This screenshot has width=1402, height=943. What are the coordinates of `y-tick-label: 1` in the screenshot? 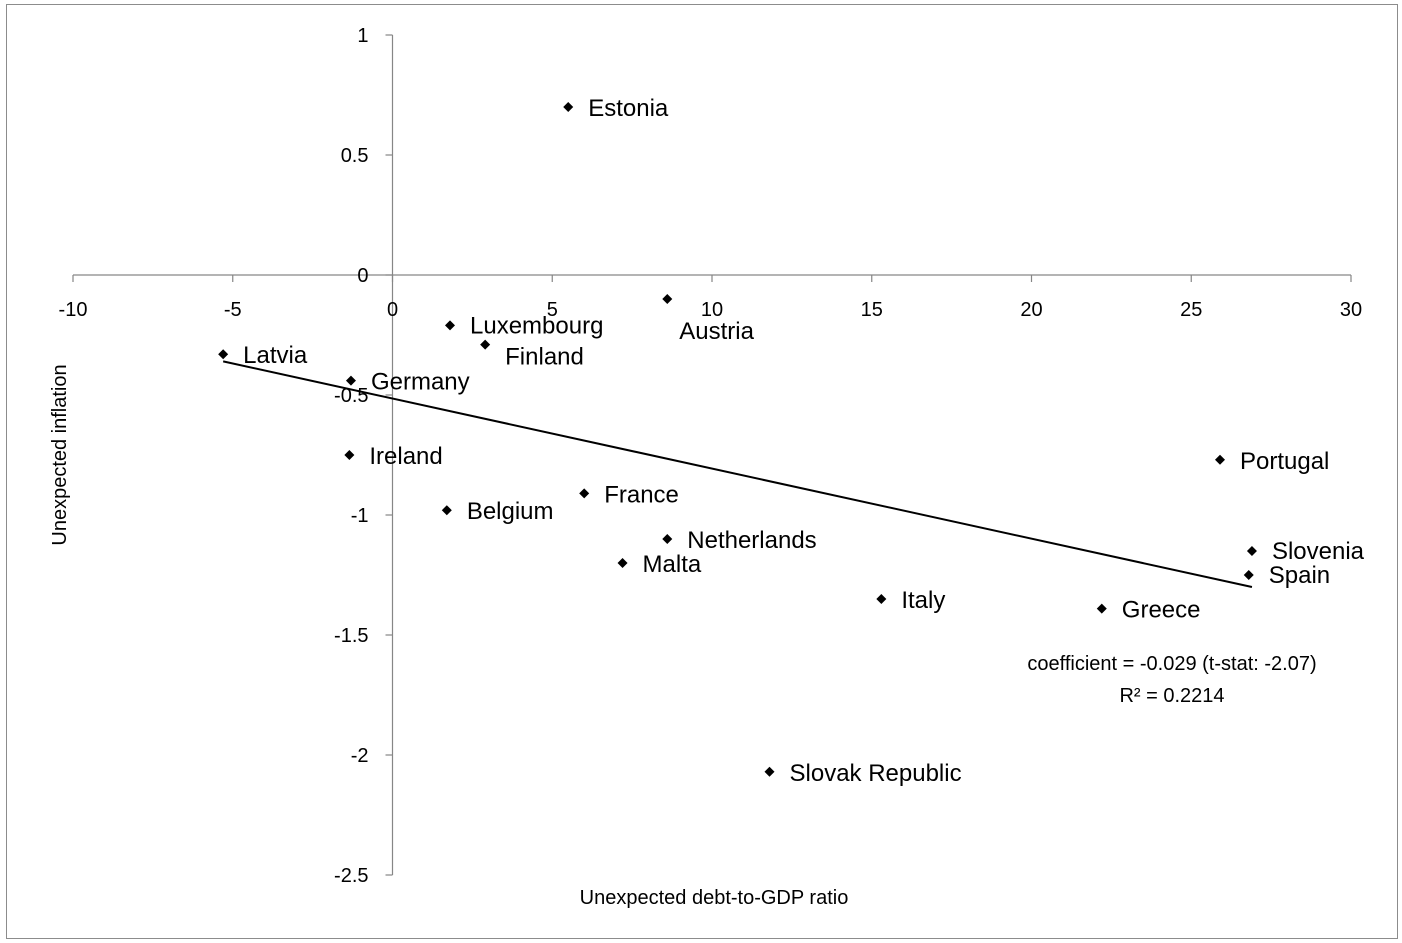 It's located at (362, 36).